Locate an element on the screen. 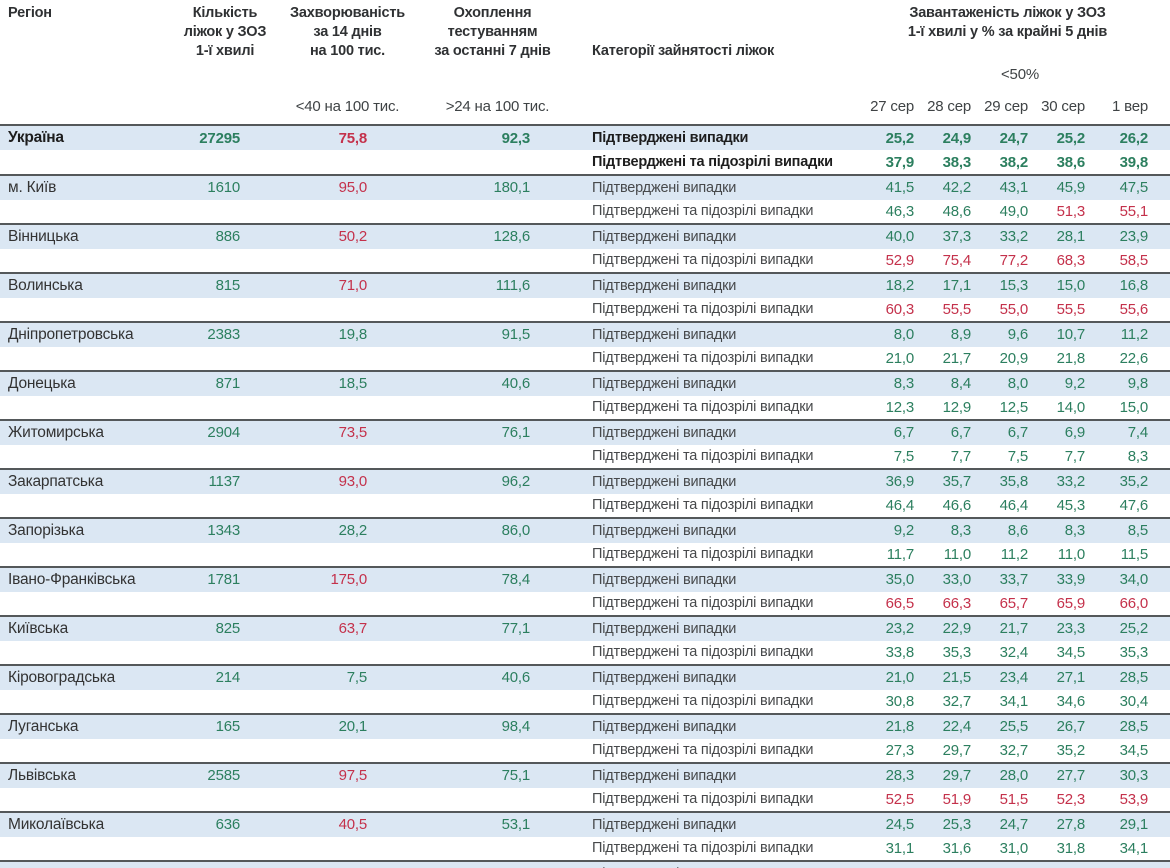 The image size is (1170, 868). load-percent-value: 15,0 is located at coordinates (1071, 286).